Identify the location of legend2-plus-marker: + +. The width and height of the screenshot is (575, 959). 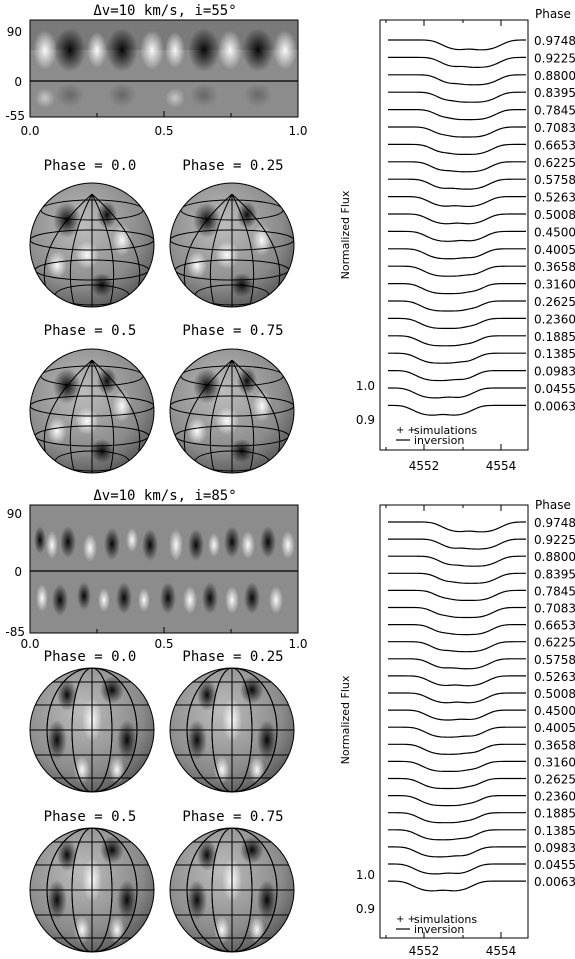
(406, 919).